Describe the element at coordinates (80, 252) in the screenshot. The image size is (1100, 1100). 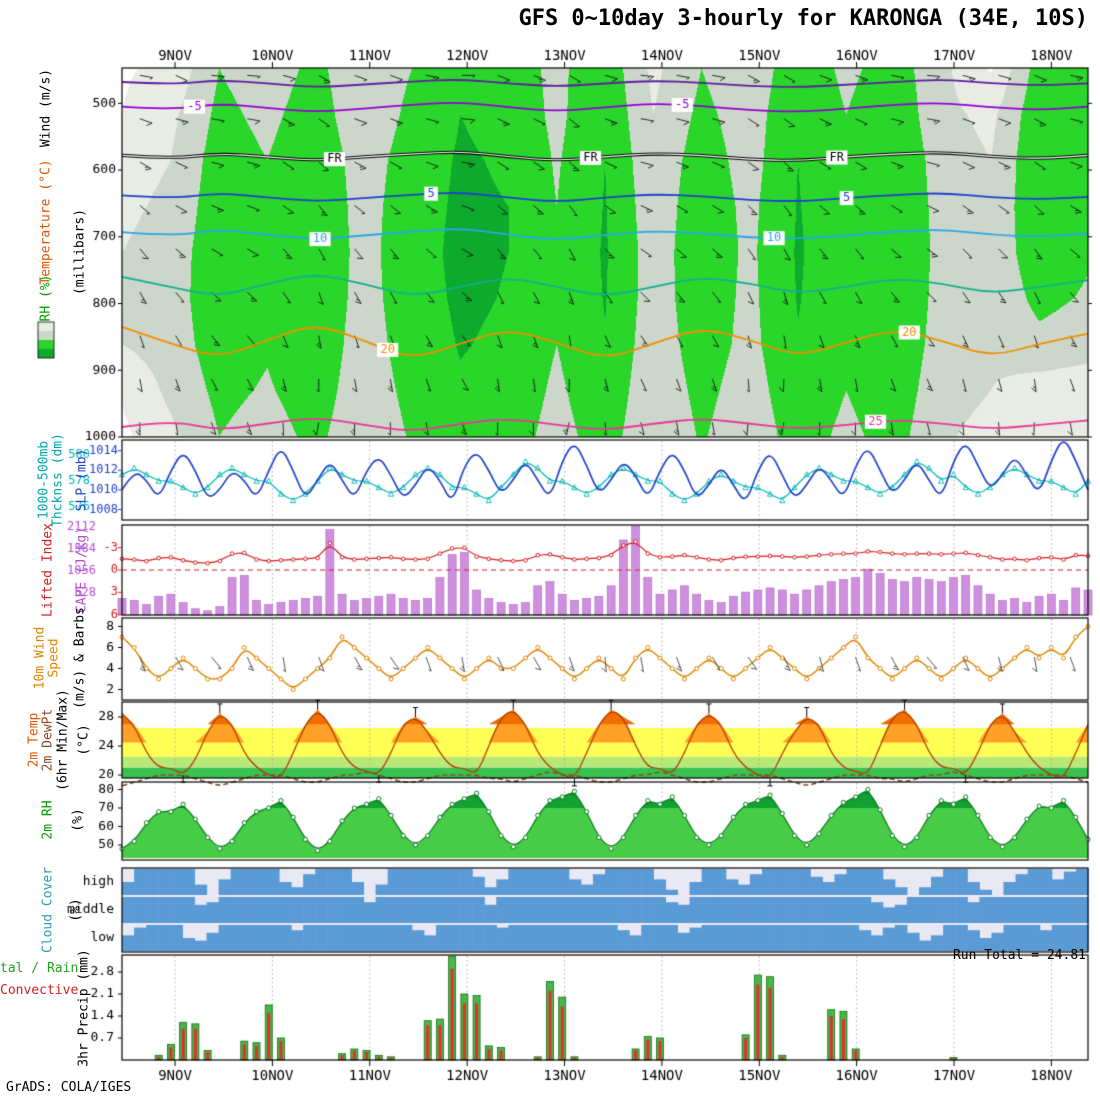
I see `side-label-millibars: (millibars)` at that location.